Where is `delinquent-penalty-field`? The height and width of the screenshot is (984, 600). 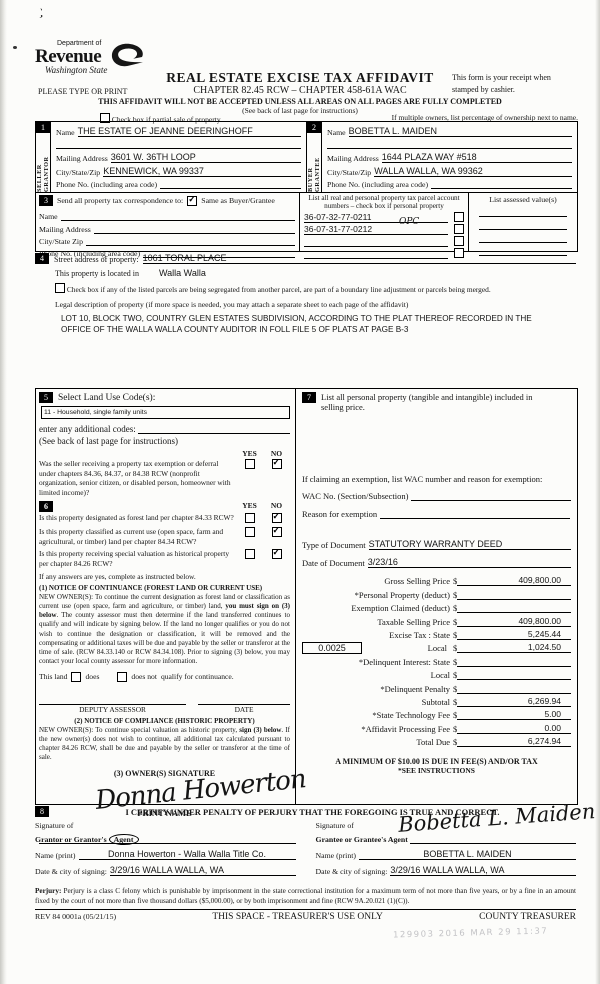
delinquent-penalty-field is located at coordinates (514, 688).